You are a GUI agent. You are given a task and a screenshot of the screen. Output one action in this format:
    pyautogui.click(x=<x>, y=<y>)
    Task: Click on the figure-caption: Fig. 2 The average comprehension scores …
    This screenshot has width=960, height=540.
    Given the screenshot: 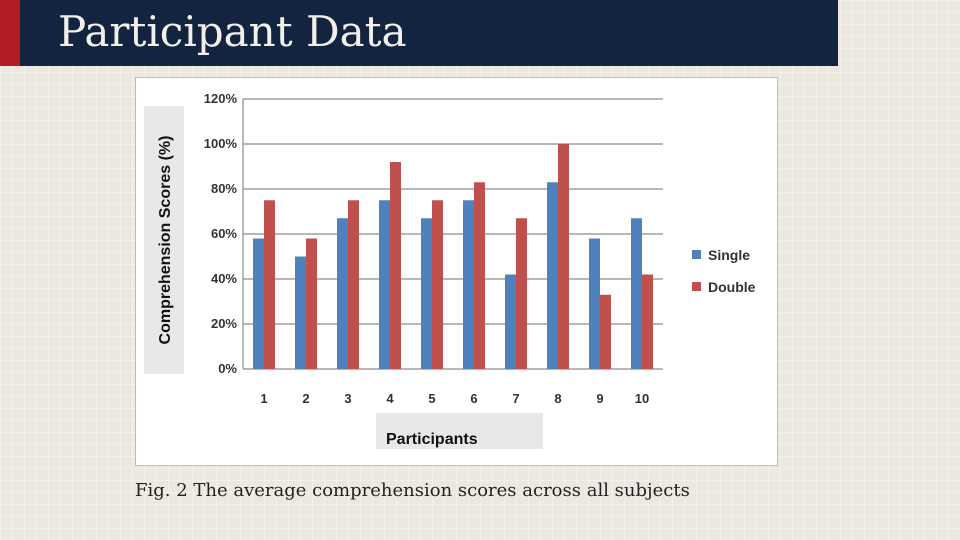 What is the action you would take?
    pyautogui.click(x=412, y=490)
    